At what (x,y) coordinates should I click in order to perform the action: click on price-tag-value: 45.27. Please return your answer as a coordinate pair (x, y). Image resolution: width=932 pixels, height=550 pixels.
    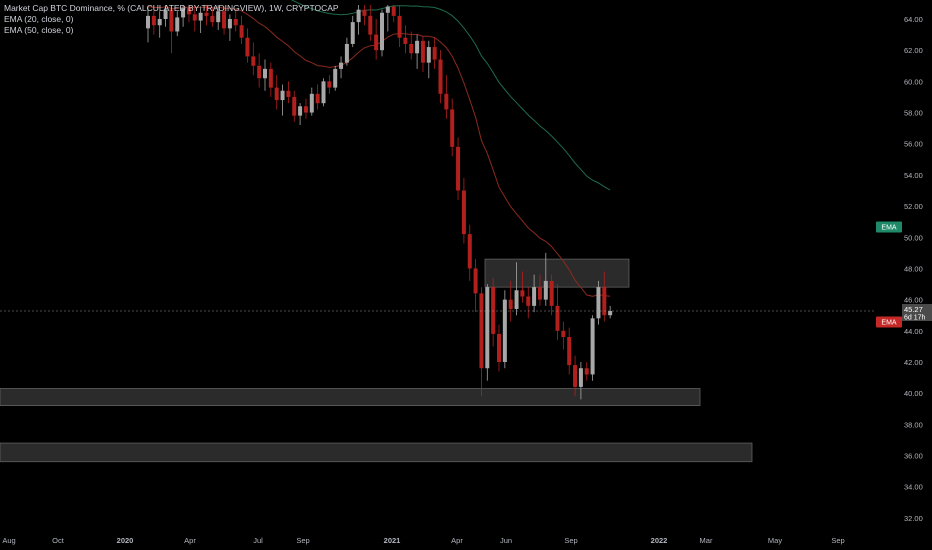
    Looking at the image, I should click on (913, 309).